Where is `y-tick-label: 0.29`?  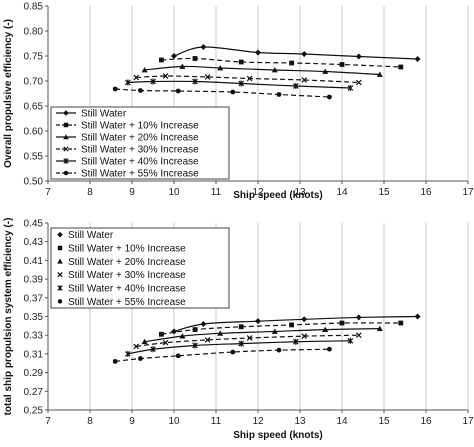
y-tick-label: 0.29 is located at coordinates (34, 373).